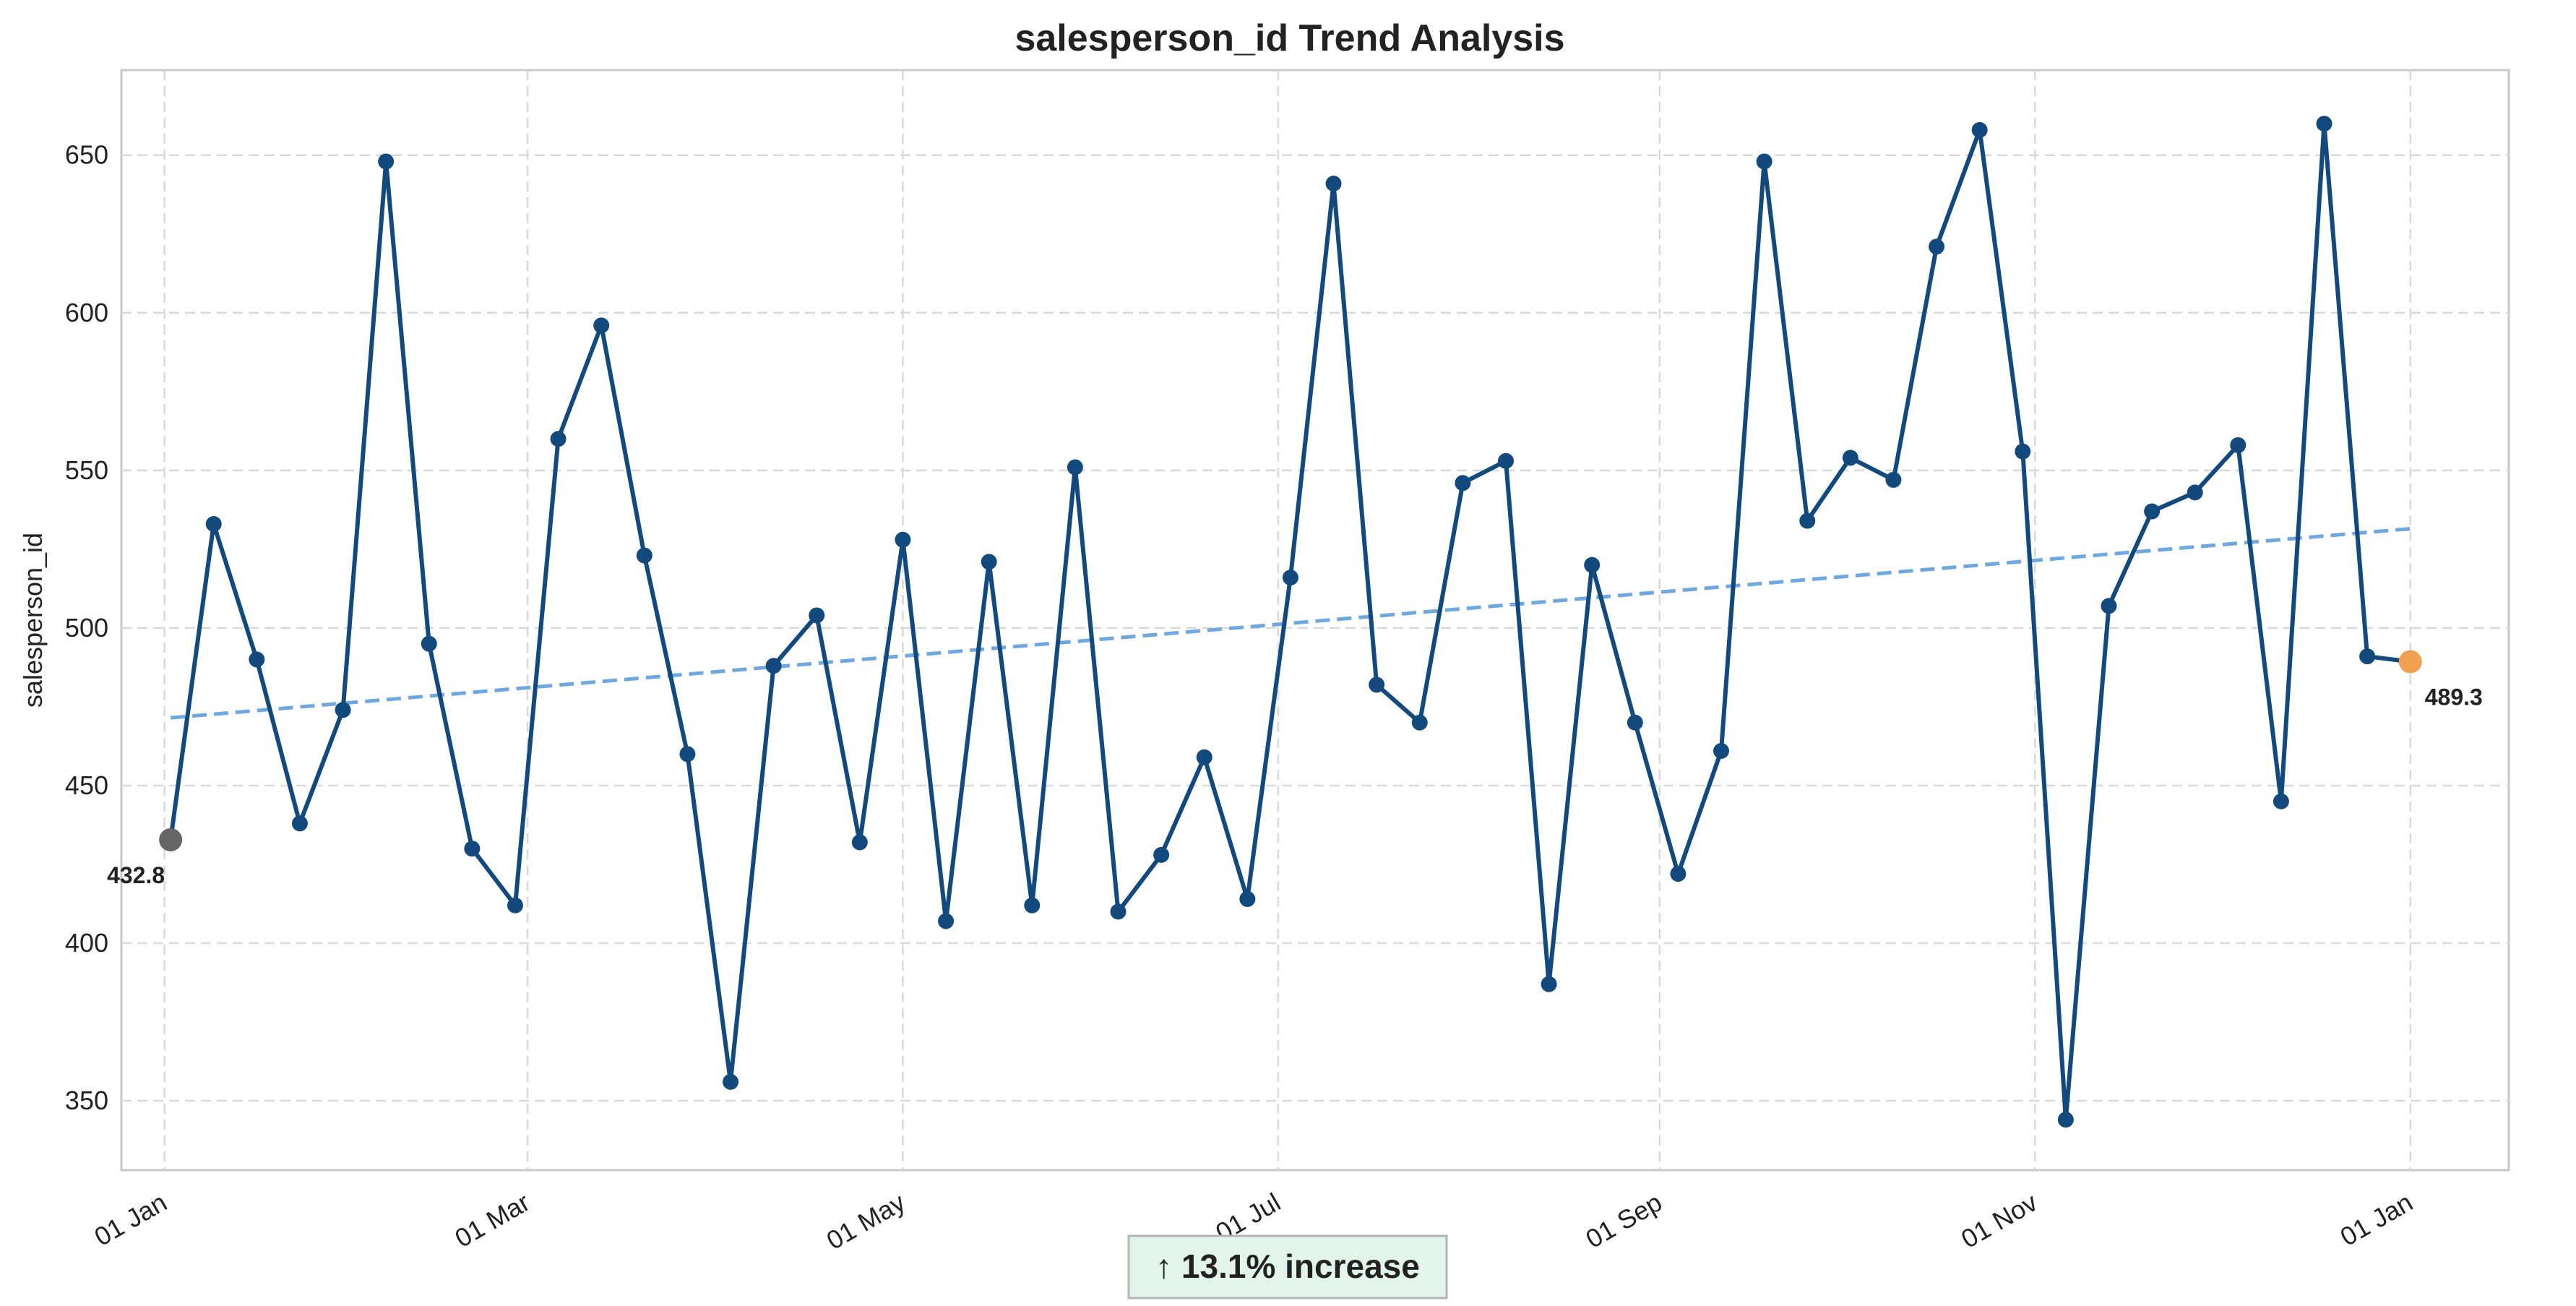 This screenshot has width=2576, height=1306. Describe the element at coordinates (136, 875) in the screenshot. I see `start-value-label: 432.8` at that location.